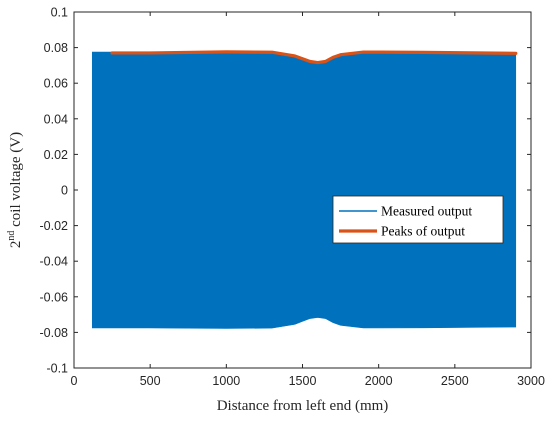 The height and width of the screenshot is (421, 550). I want to click on y-tick-label: -0.08, so click(54, 333).